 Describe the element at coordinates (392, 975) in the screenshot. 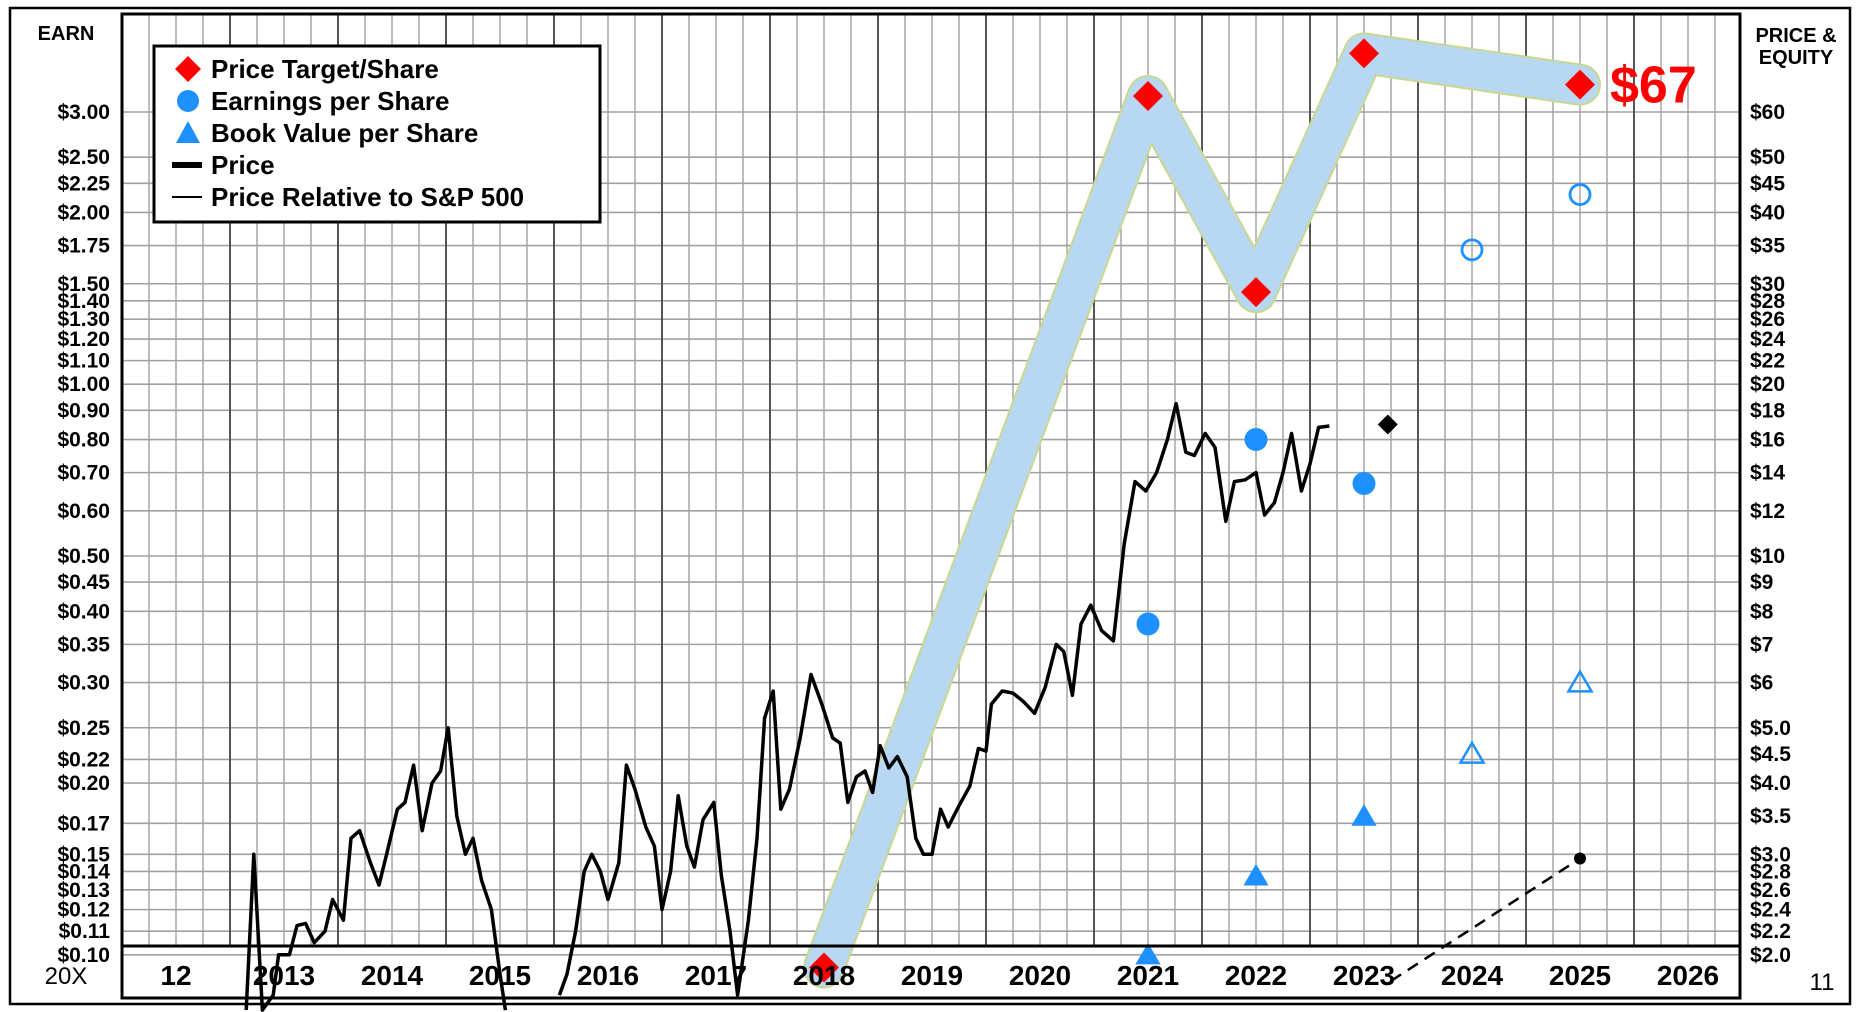

I see `year-label: 2014` at that location.